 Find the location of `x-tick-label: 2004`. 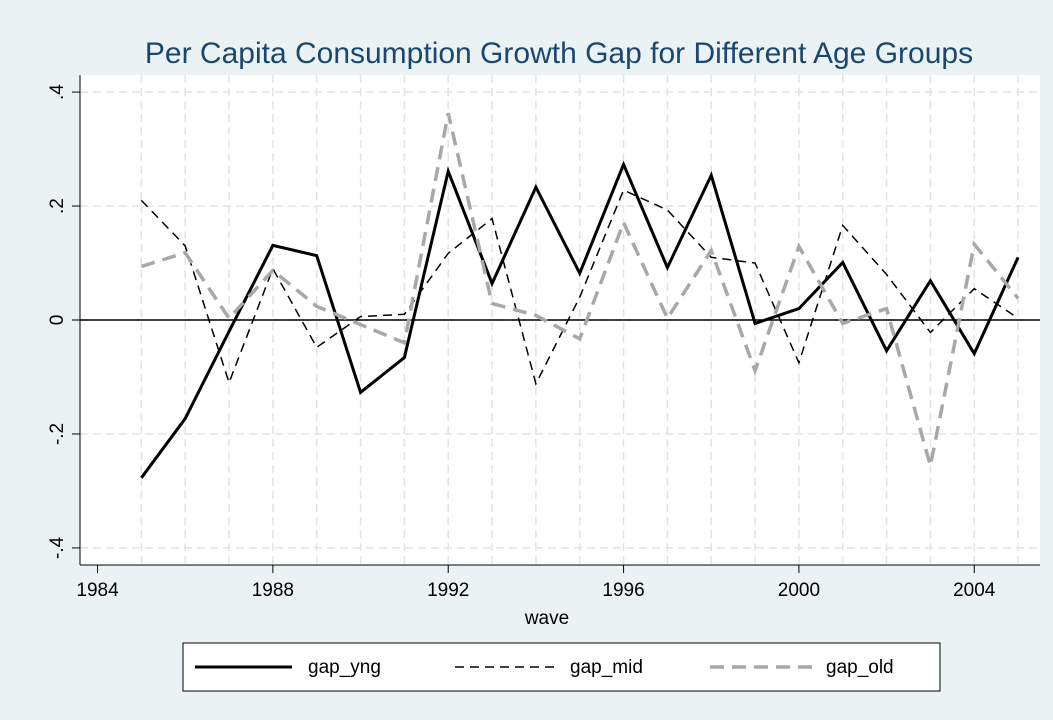

x-tick-label: 2004 is located at coordinates (974, 590).